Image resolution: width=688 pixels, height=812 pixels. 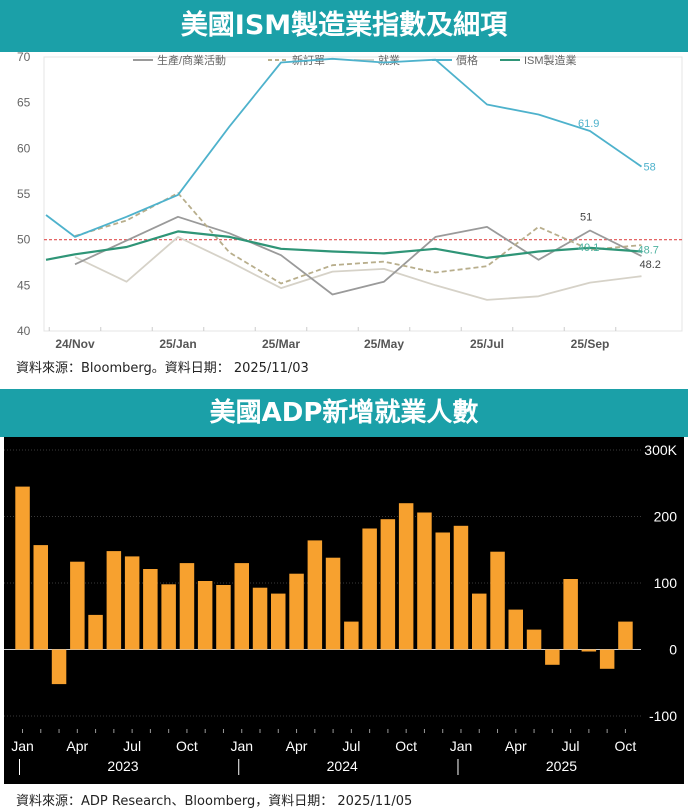 What do you see at coordinates (588, 248) in the screenshot?
I see `data-label-ism: 49.1` at bounding box center [588, 248].